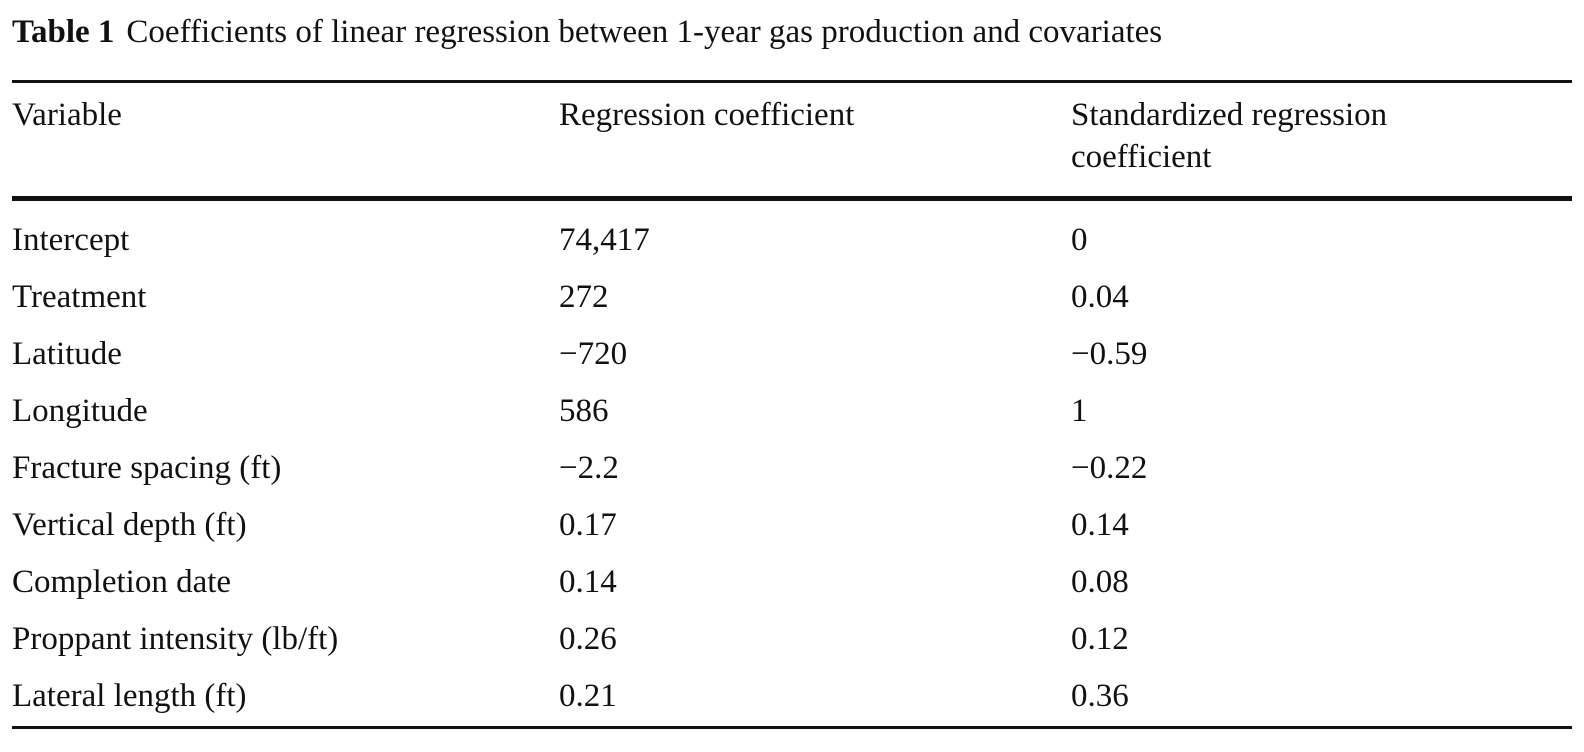 The image size is (1584, 752). I want to click on table-row: Longitude 586 1, so click(792, 411).